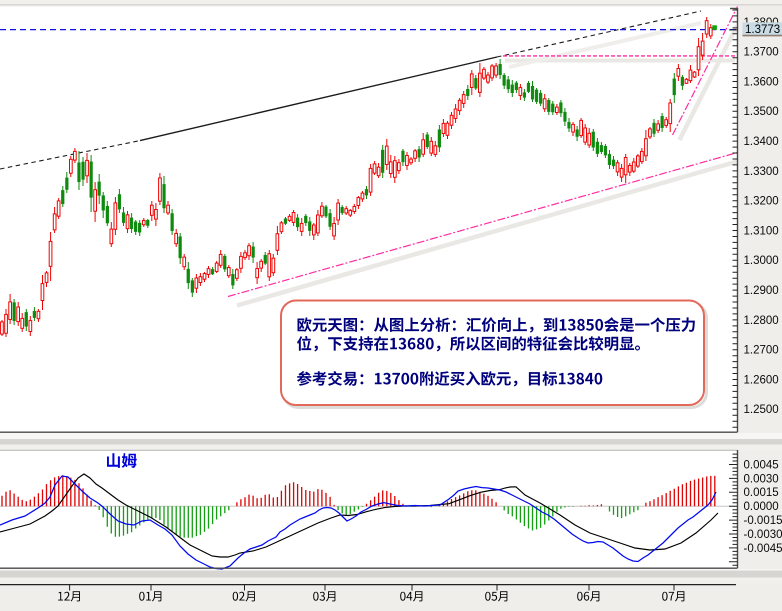 This screenshot has height=611, width=782. Describe the element at coordinates (763, 549) in the screenshot. I see `svg-text: -0.0045` at that location.